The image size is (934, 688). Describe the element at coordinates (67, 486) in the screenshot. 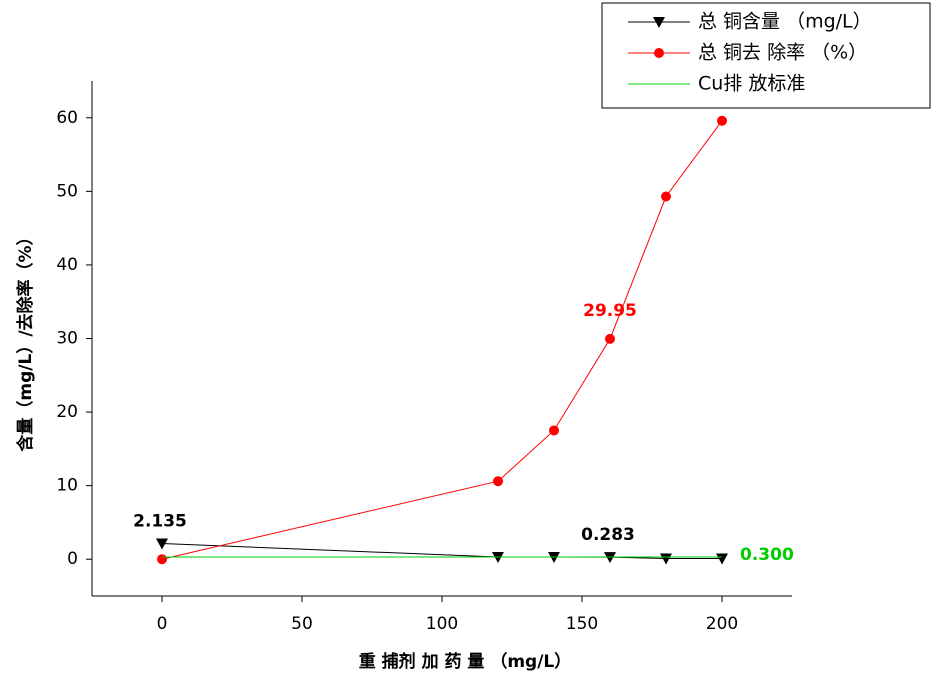

I see `y-tick-label: 10` at that location.